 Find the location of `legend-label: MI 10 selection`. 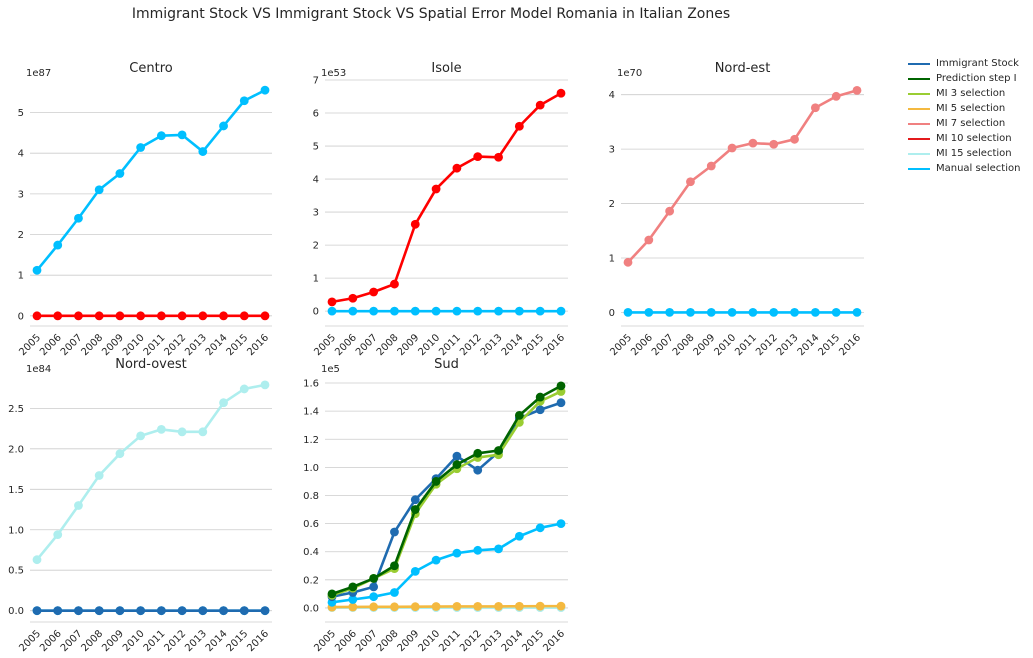

legend-label: MI 10 selection is located at coordinates (974, 138).